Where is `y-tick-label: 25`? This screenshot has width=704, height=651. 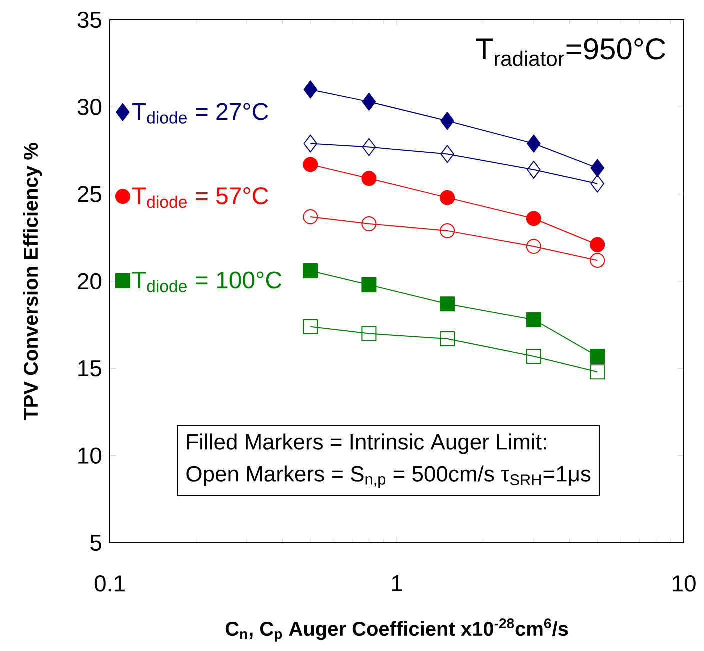 y-tick-label: 25 is located at coordinates (90, 194).